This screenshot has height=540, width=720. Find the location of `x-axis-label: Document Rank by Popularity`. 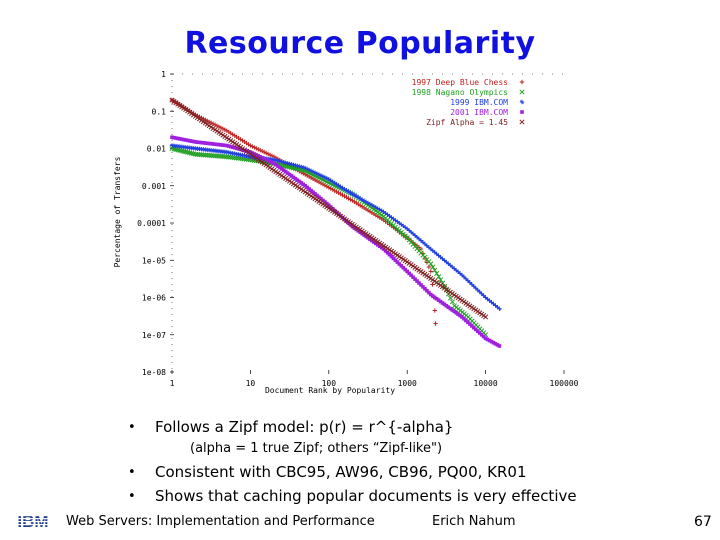

x-axis-label: Document Rank by Popularity is located at coordinates (330, 390).